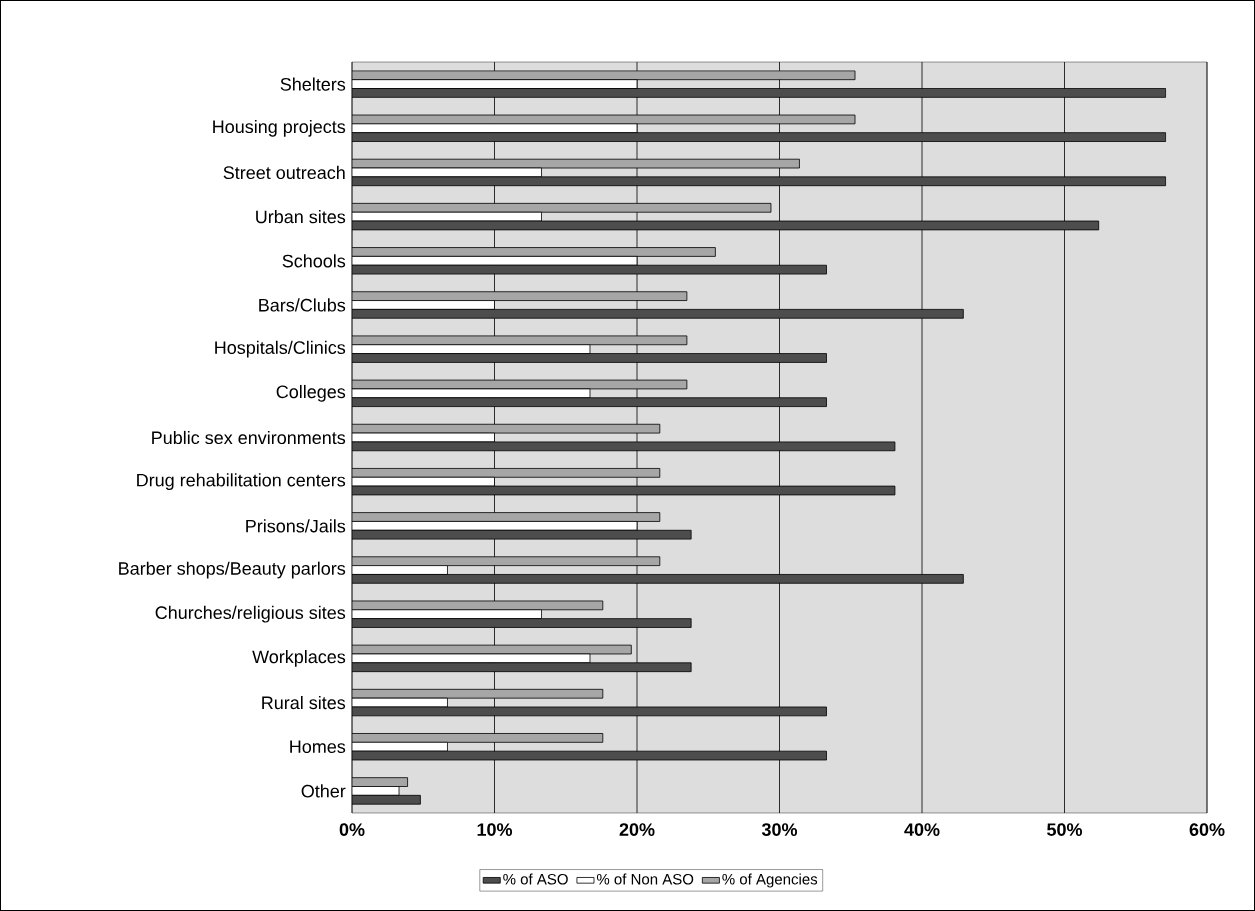 This screenshot has width=1255, height=911. What do you see at coordinates (535, 879) in the screenshot?
I see `legend-label: % of ASO` at bounding box center [535, 879].